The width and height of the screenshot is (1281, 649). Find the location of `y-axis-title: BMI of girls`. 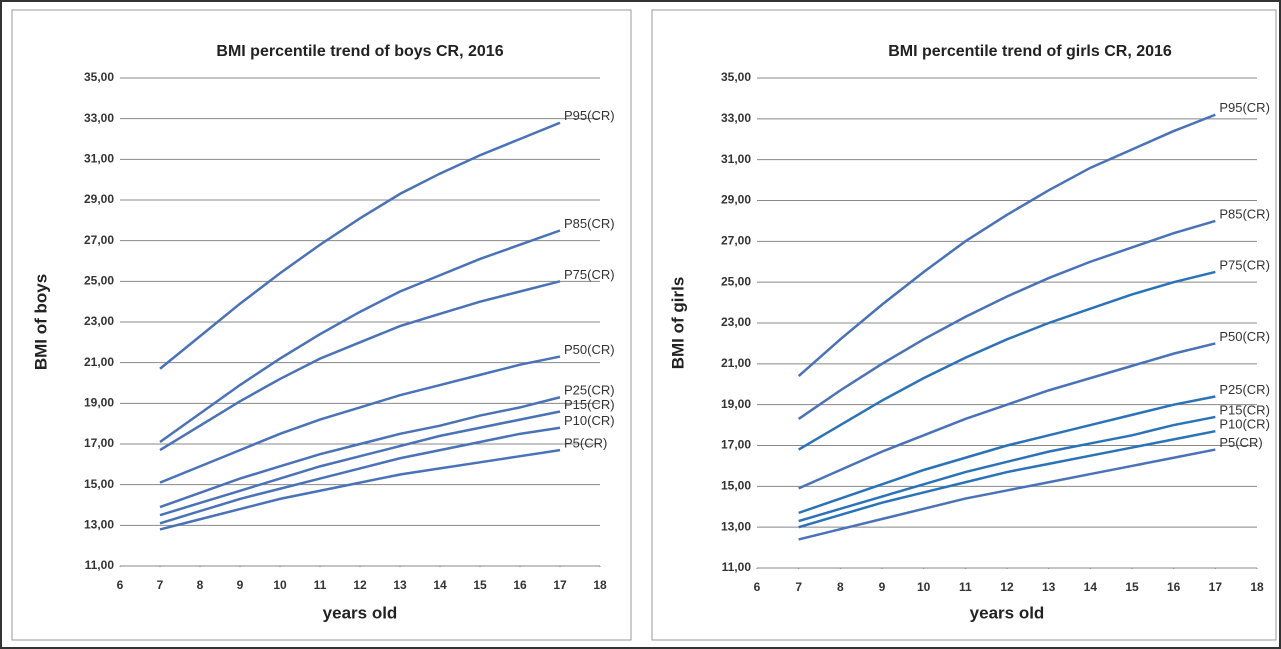

y-axis-title: BMI of girls is located at coordinates (677, 323).